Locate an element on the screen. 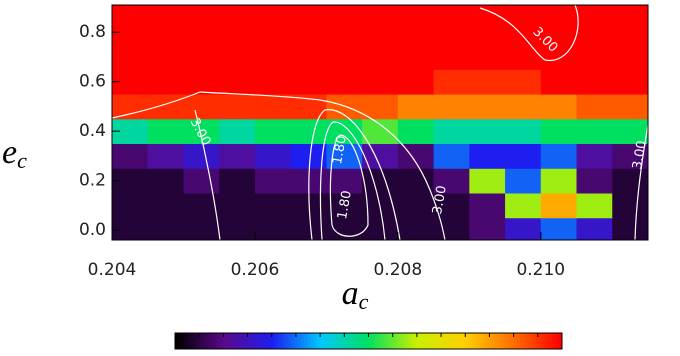 Image resolution: width=680 pixels, height=356 pixels. y-label-main: e is located at coordinates (9, 152).